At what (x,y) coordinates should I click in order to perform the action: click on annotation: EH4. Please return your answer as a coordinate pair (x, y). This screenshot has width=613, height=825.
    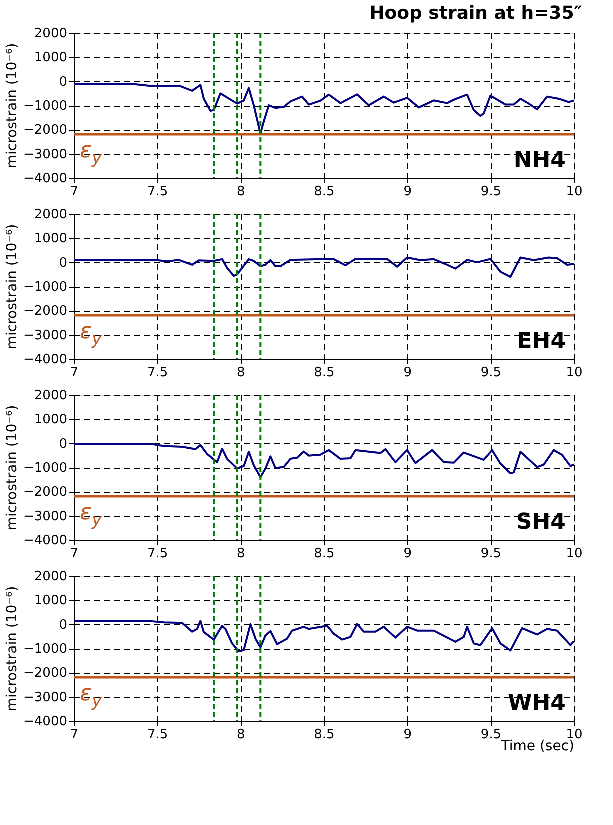
    Looking at the image, I should click on (541, 341).